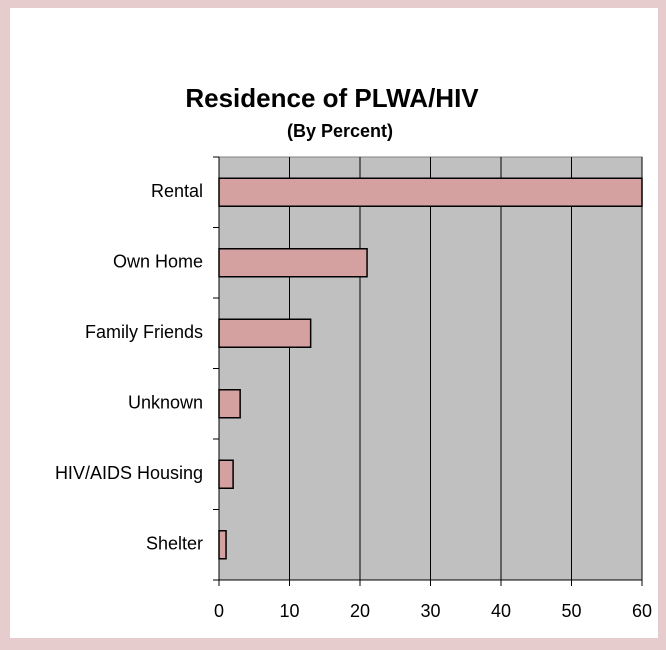 The height and width of the screenshot is (650, 666). Describe the element at coordinates (340, 131) in the screenshot. I see `chart-subtitle: (By Percent)` at that location.